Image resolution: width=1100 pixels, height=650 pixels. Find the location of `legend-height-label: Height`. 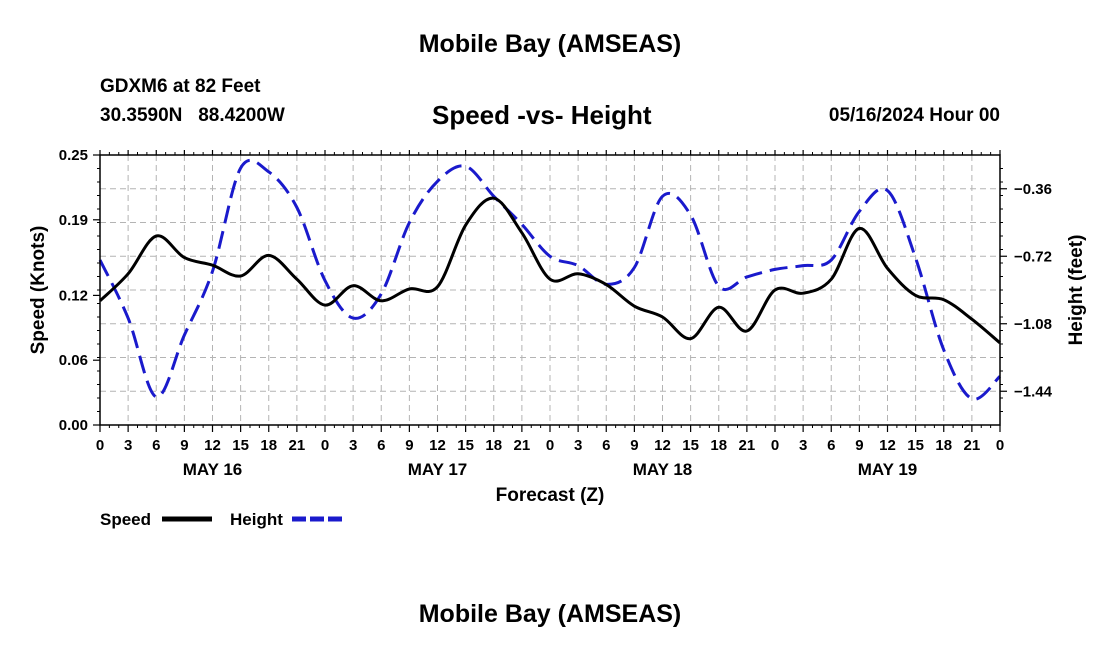

legend-height-label: Height is located at coordinates (256, 519).